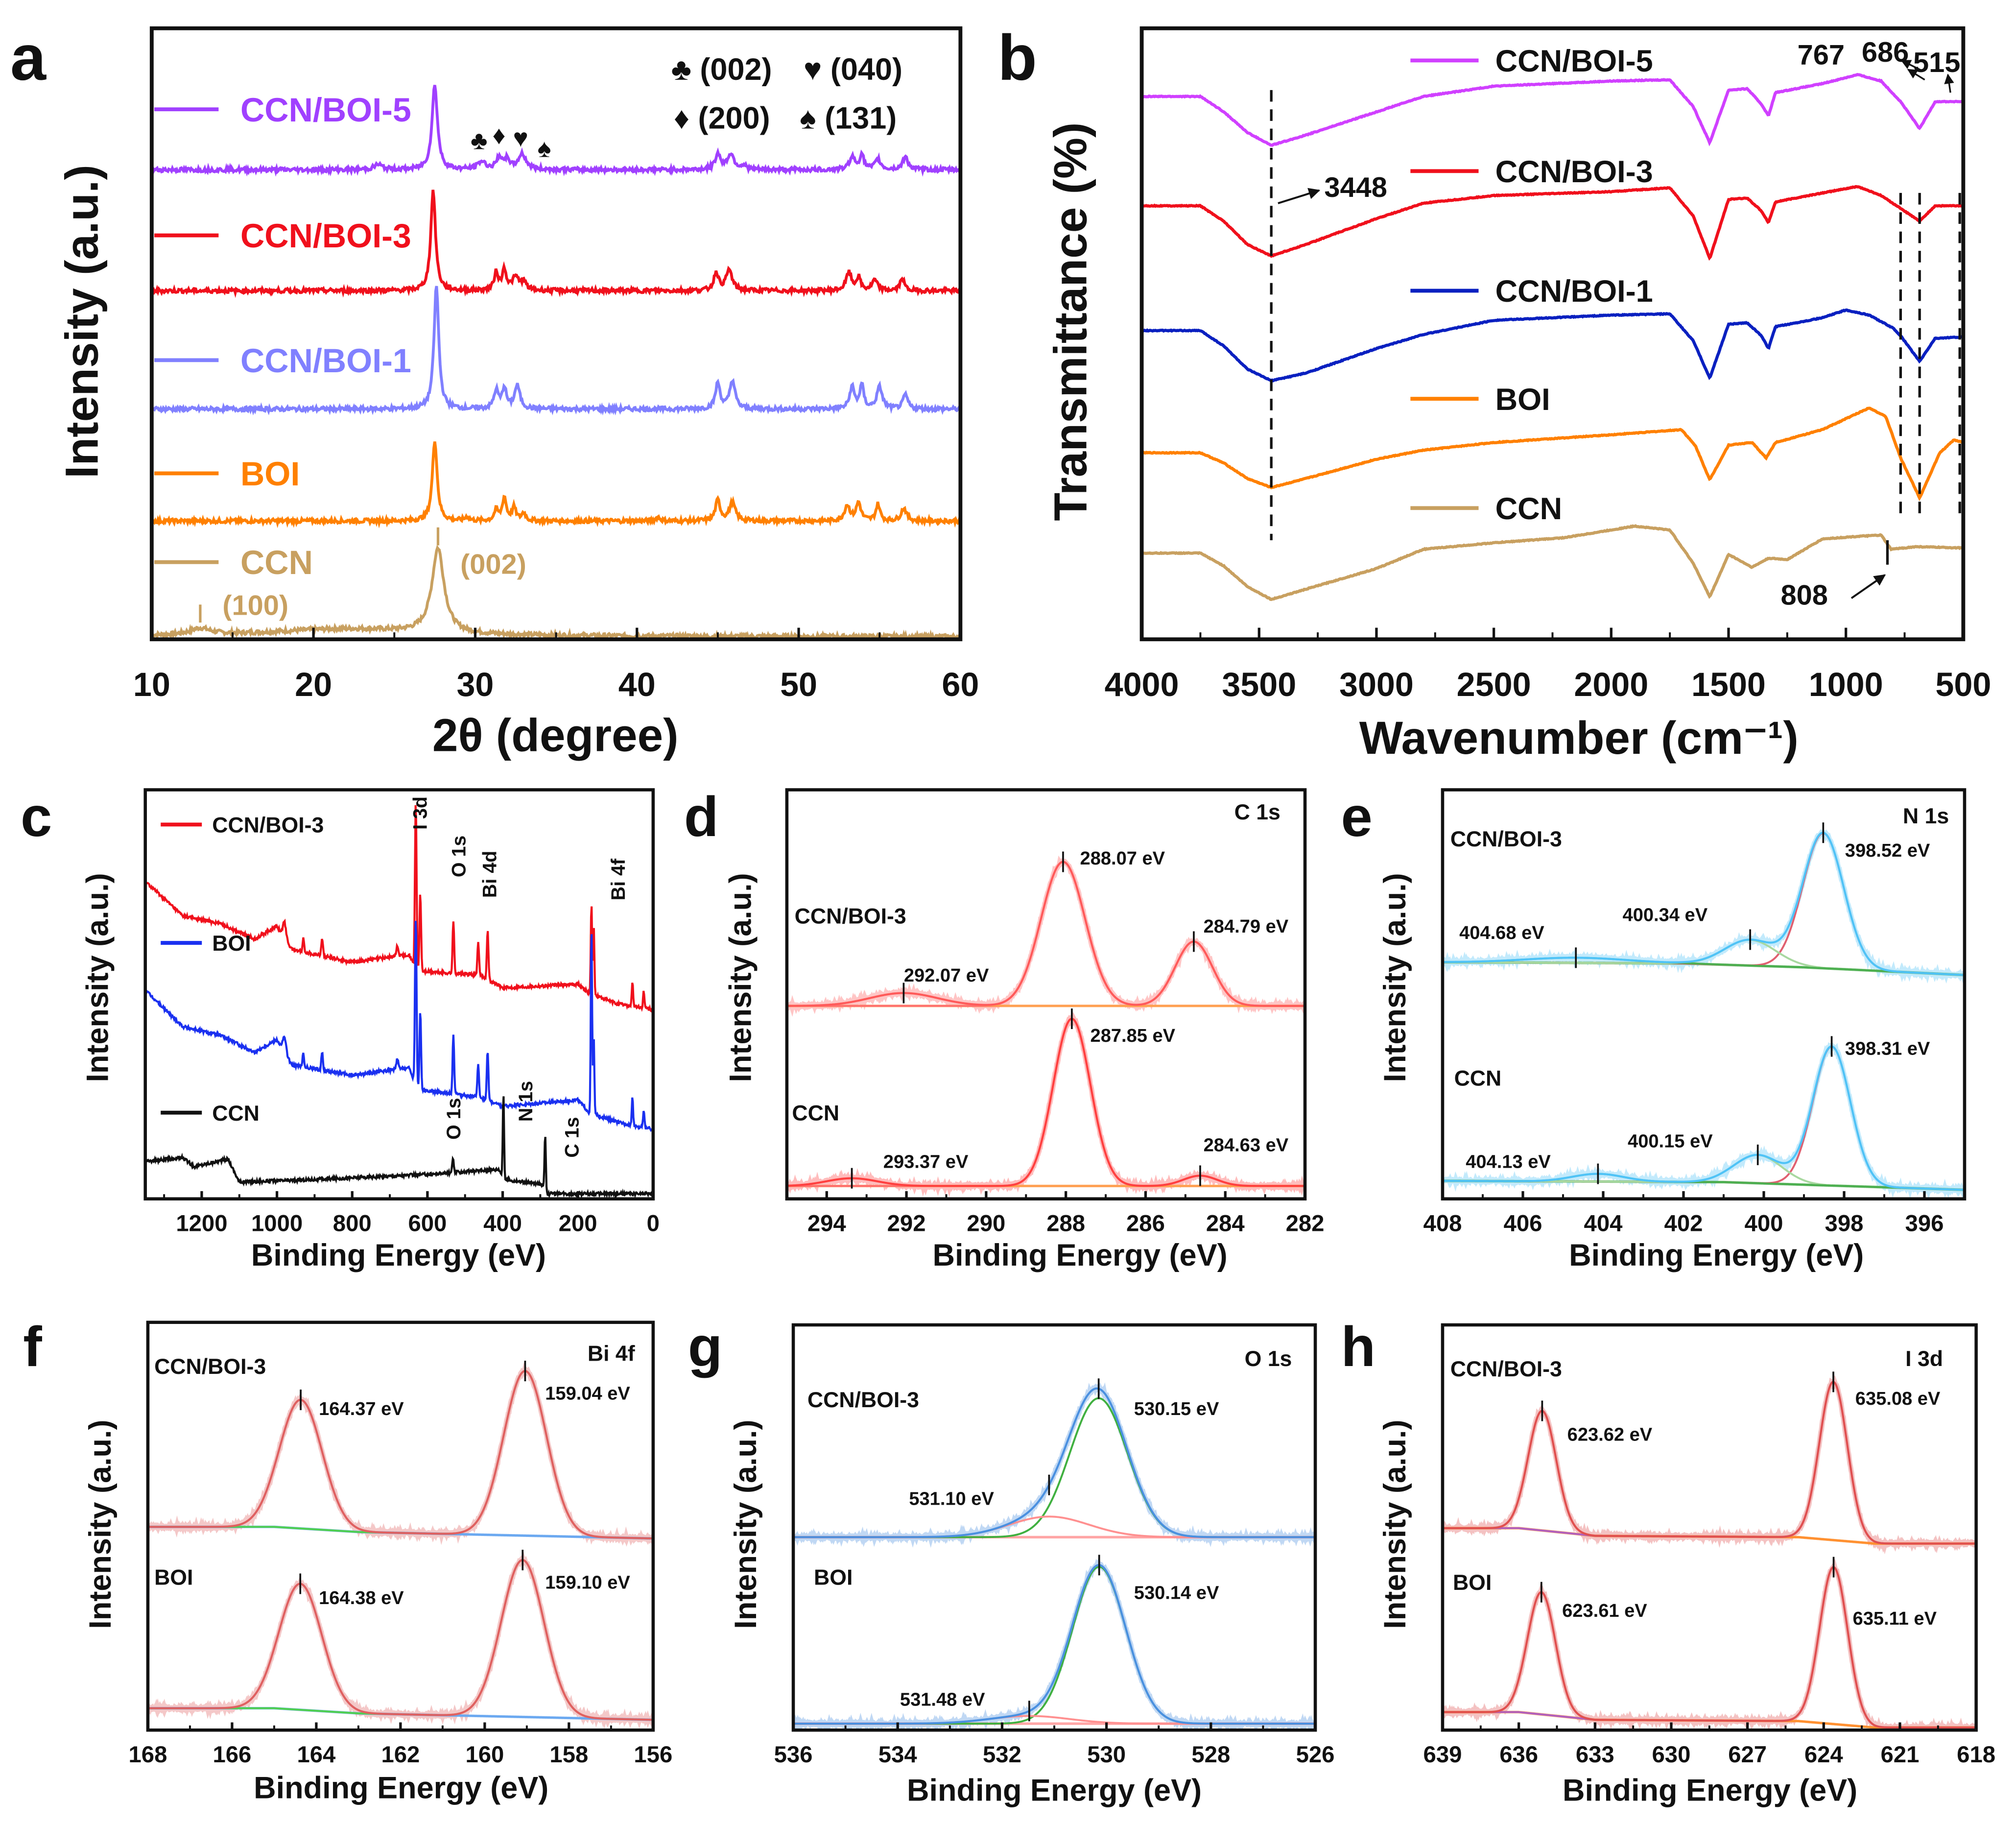 The image size is (2016, 1824). I want to click on sample-label: CCN, so click(815, 1113).